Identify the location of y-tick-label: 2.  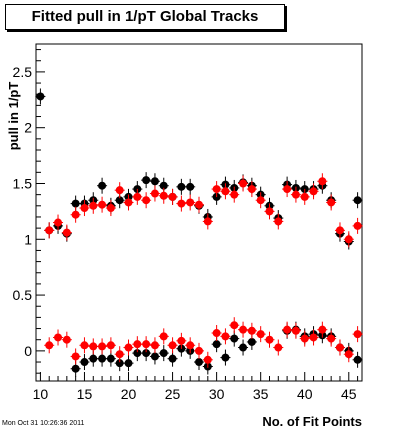
(28, 128).